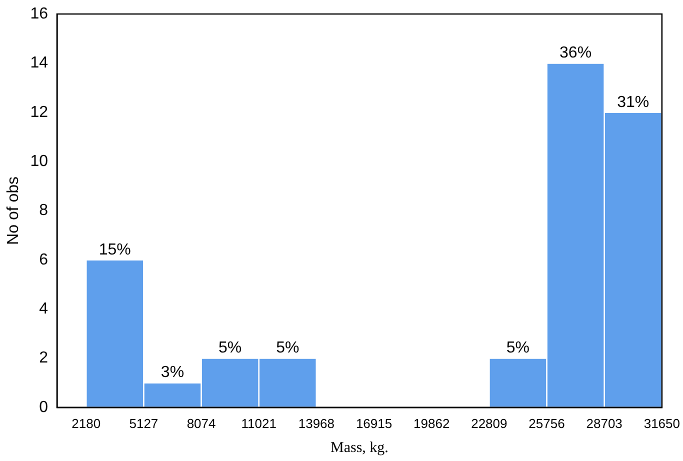  I want to click on y-tick-label: 10, so click(39, 161).